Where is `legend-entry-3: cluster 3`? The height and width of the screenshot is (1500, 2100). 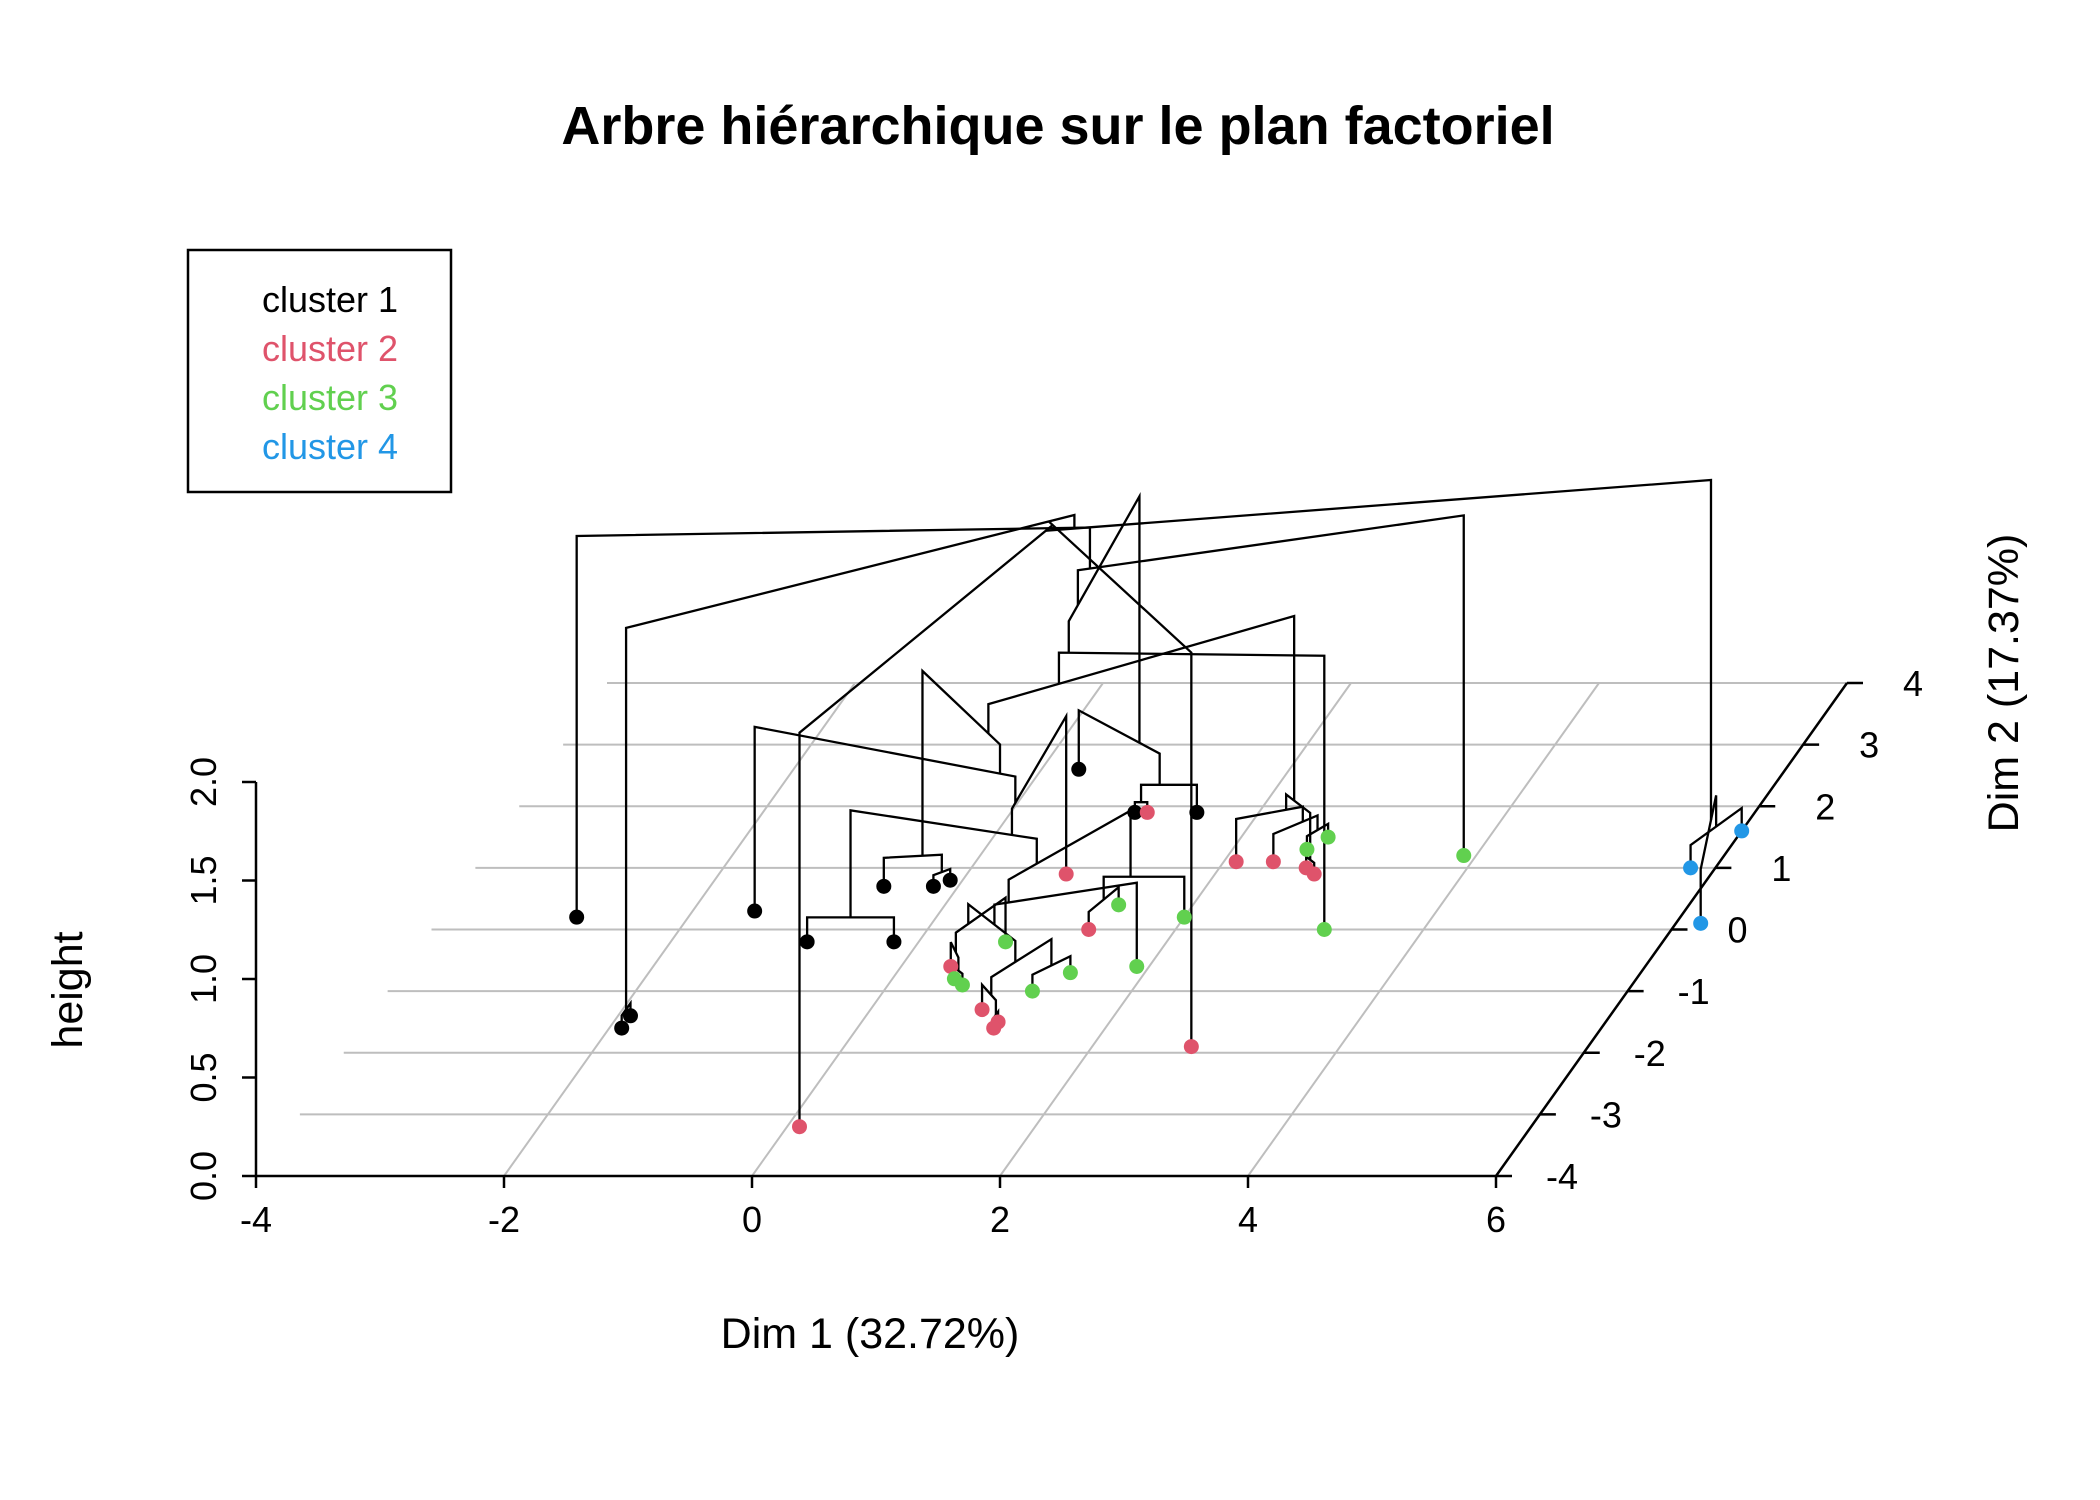 legend-entry-3: cluster 3 is located at coordinates (330, 397).